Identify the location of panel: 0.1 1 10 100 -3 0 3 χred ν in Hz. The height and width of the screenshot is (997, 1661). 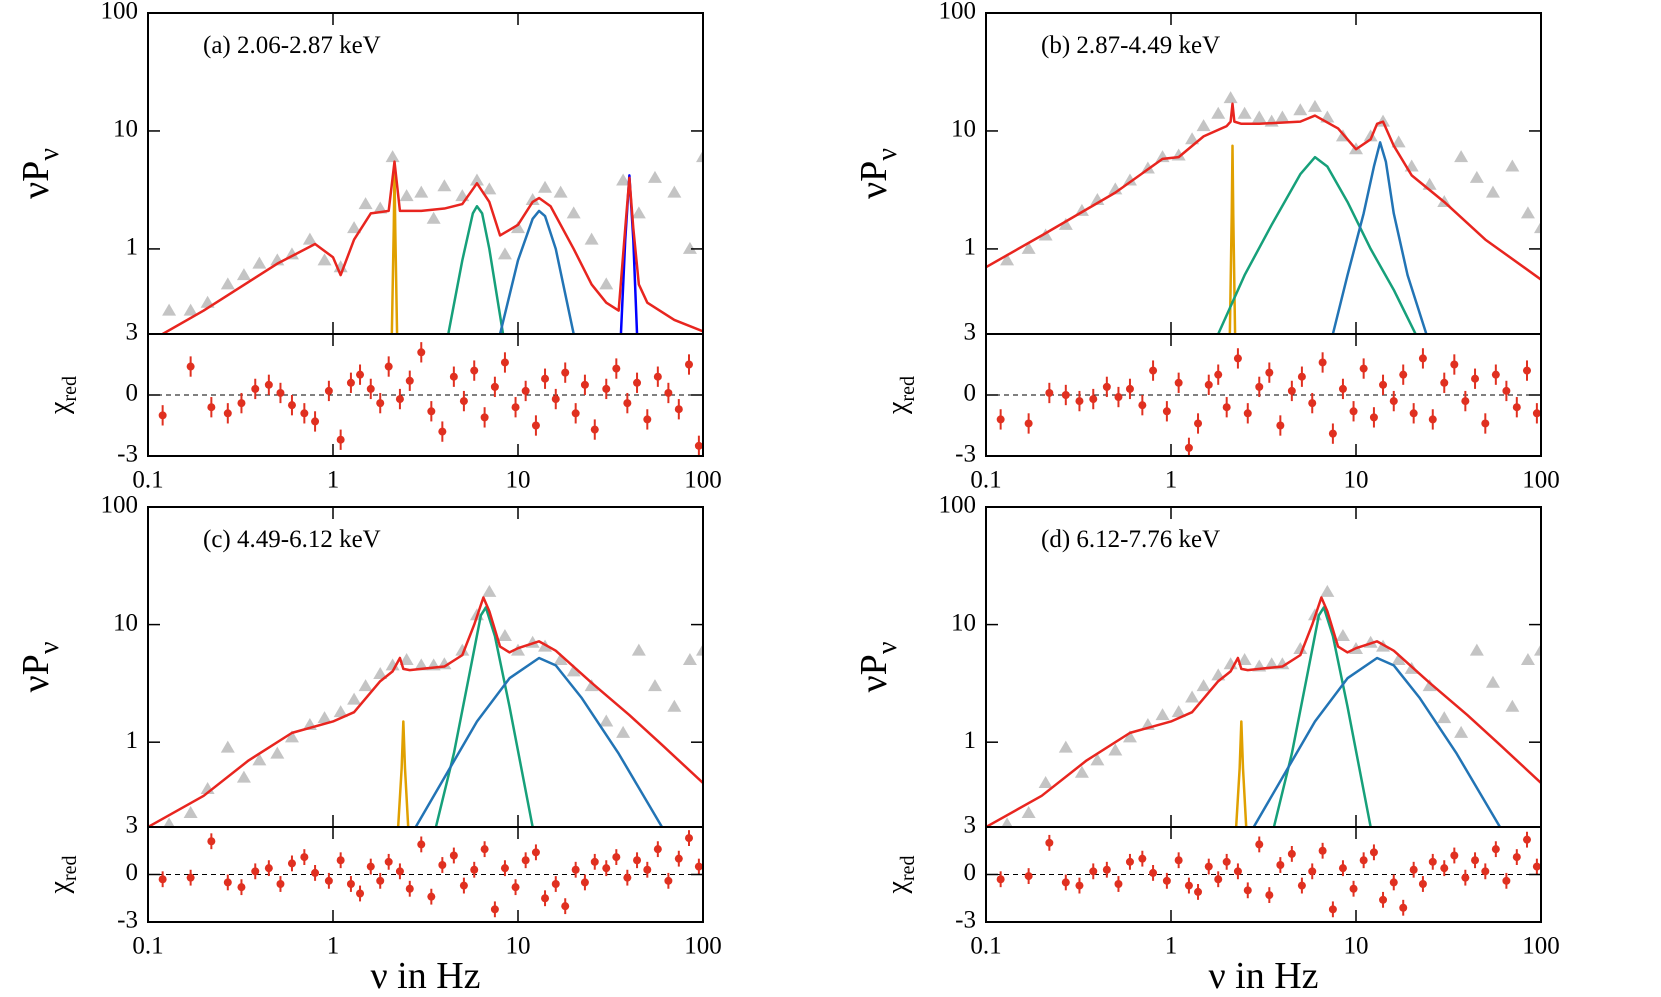
(1221, 904).